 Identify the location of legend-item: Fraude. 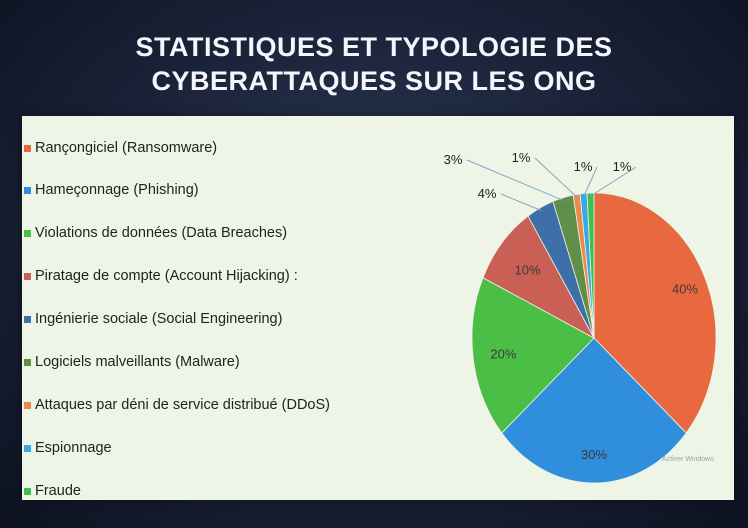
(52, 491).